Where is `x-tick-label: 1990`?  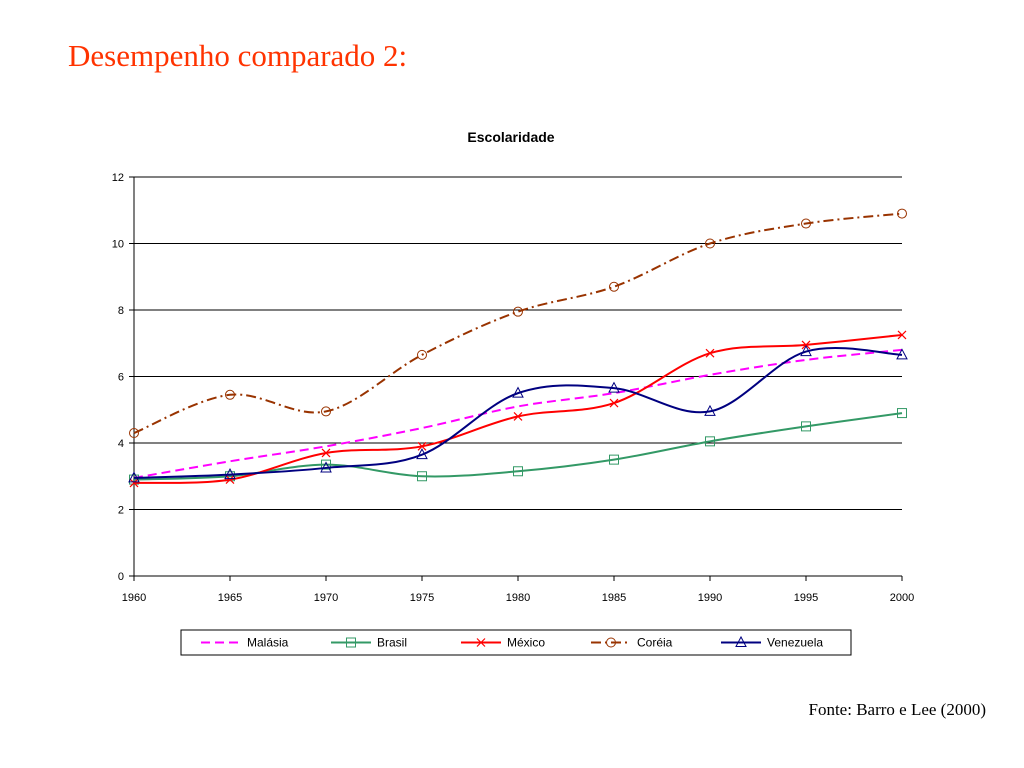 x-tick-label: 1990 is located at coordinates (710, 598).